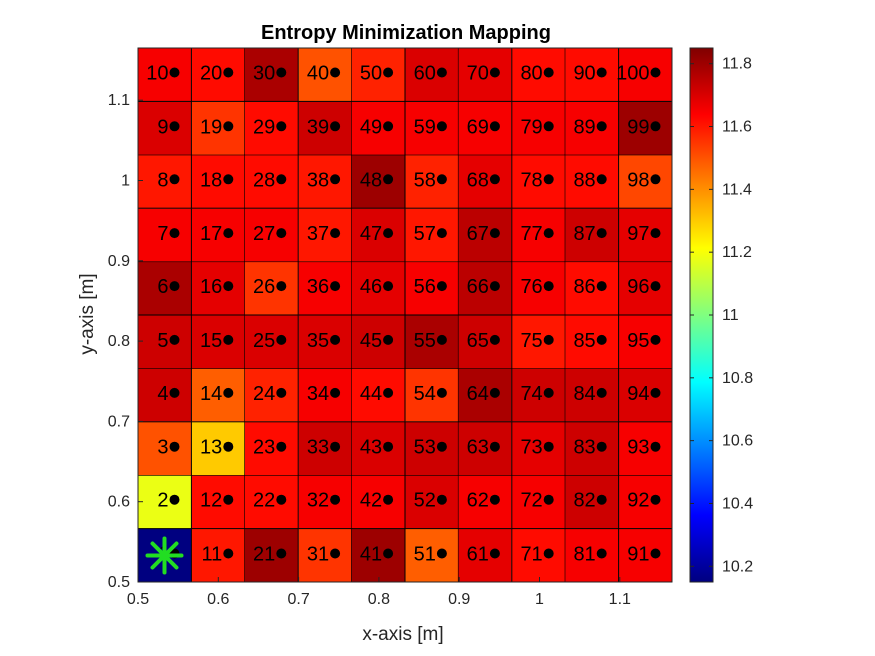 Image resolution: width=875 pixels, height=656 pixels. I want to click on colorbar-tick-label: 10.4, so click(737, 503).